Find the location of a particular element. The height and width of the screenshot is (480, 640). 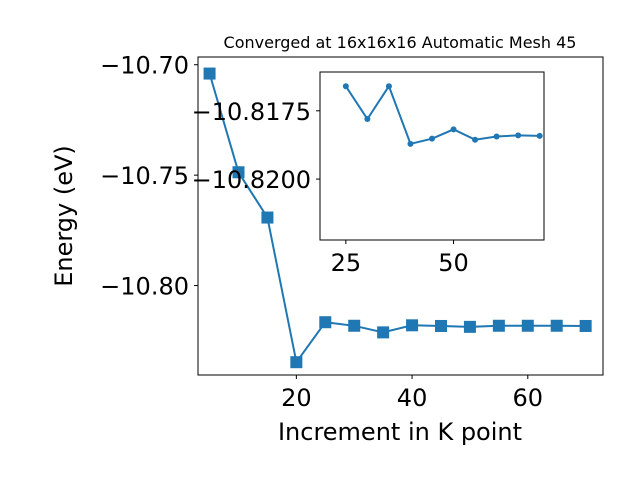

main-x-tick-label: 40 is located at coordinates (412, 398).